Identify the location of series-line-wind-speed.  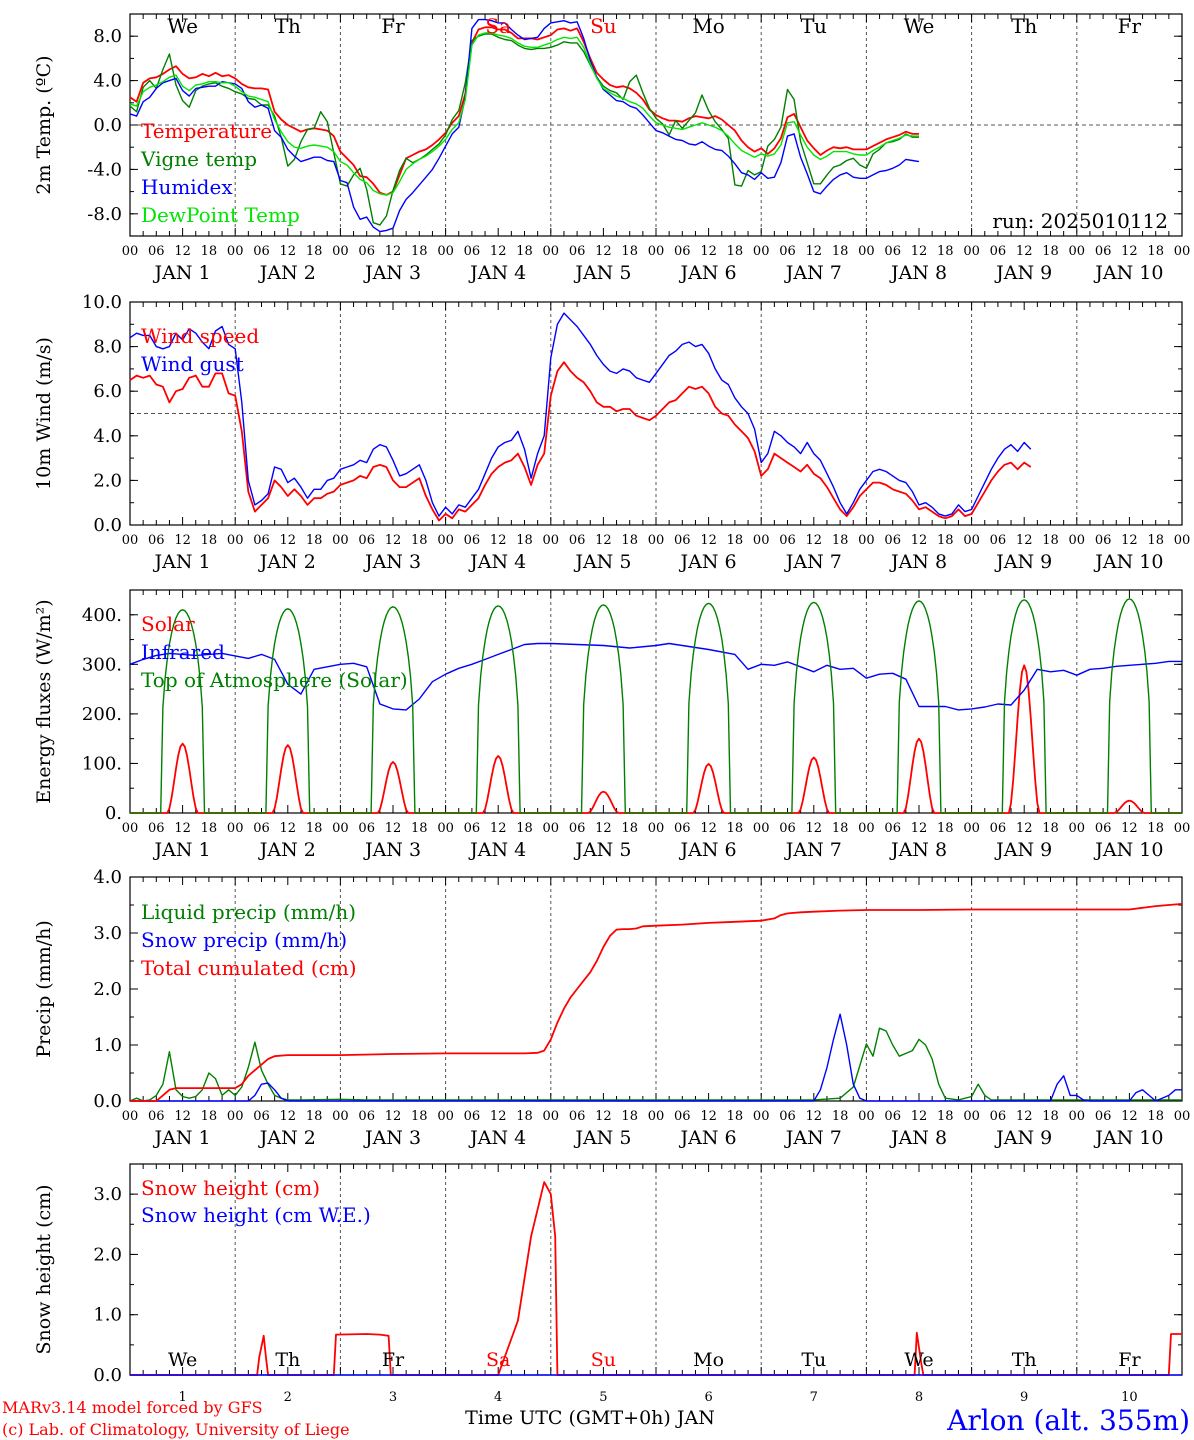
(580, 441).